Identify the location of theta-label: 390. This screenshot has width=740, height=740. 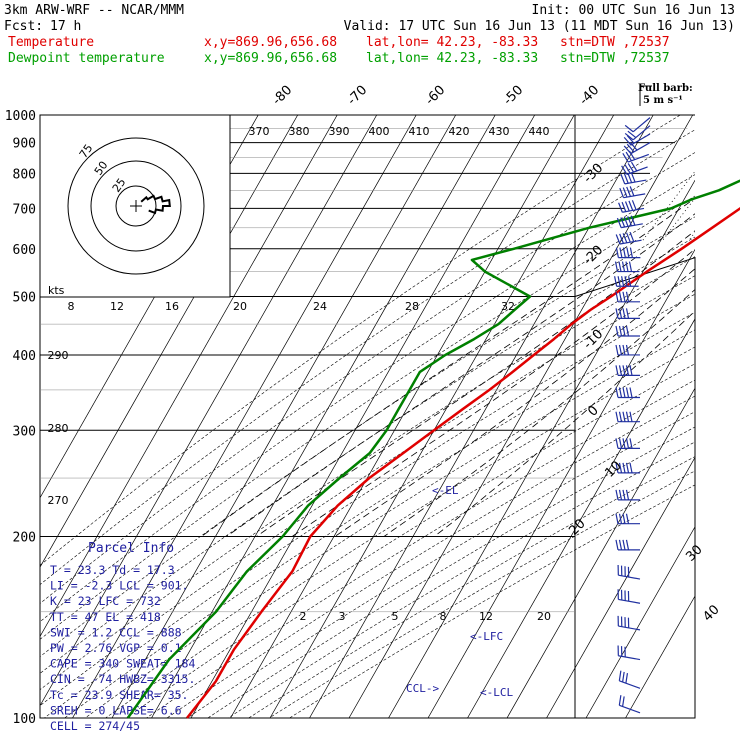
(339, 131).